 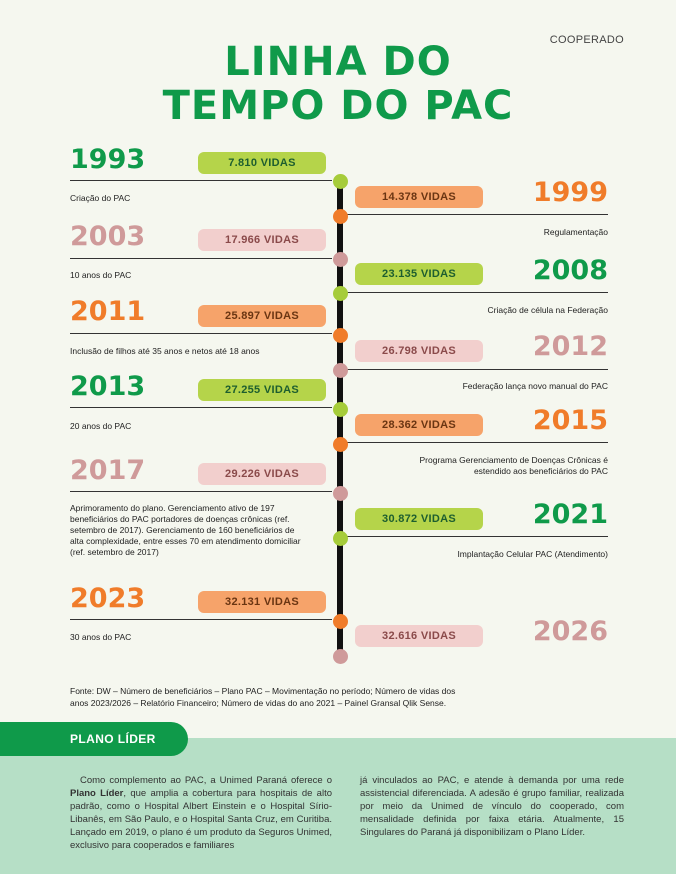 I want to click on timeline-year: 2012, so click(x=570, y=346).